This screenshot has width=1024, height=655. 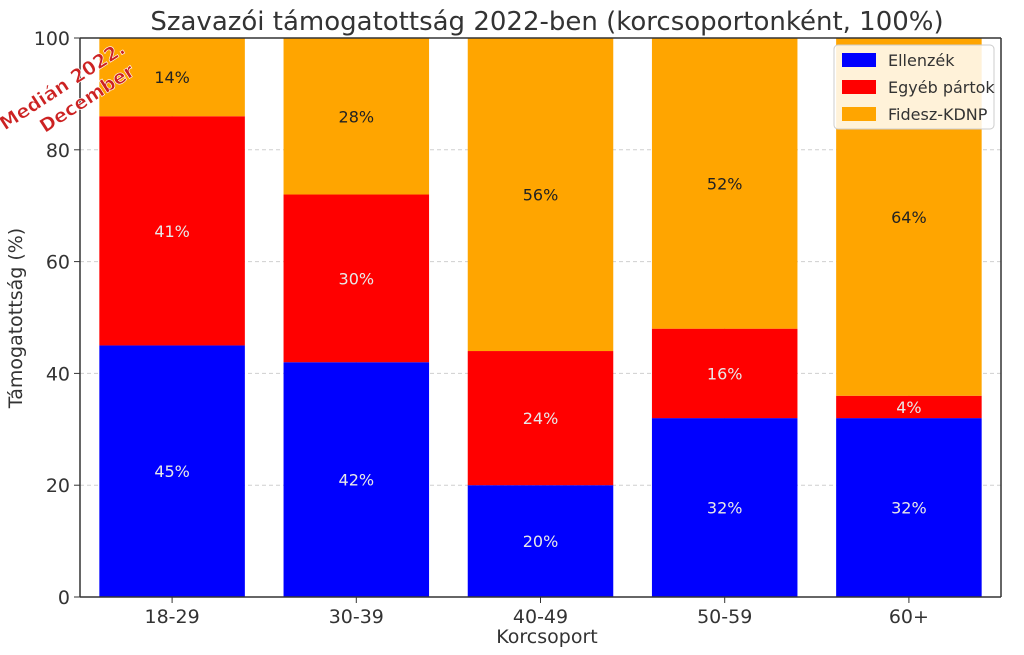 I want to click on y-tick-label: 0, so click(x=64, y=598).